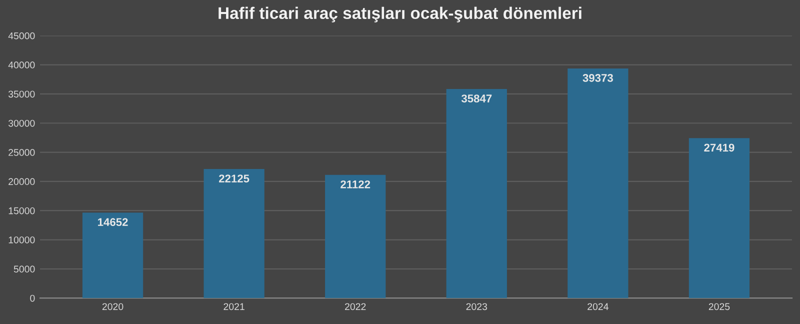 The image size is (800, 324). What do you see at coordinates (21, 152) in the screenshot?
I see `y-tick-label: 25000` at bounding box center [21, 152].